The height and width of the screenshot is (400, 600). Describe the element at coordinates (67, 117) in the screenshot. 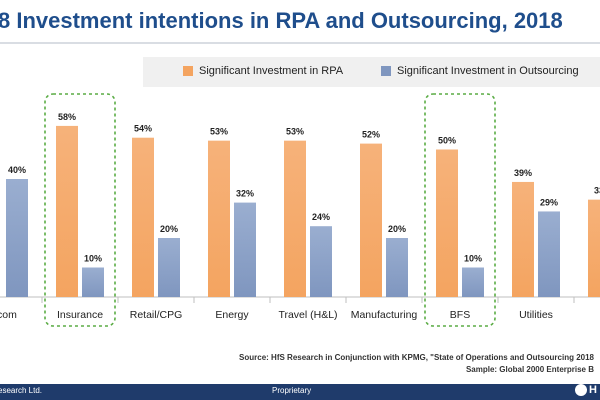

I see `data-label-rpa-insurance: 58%` at that location.